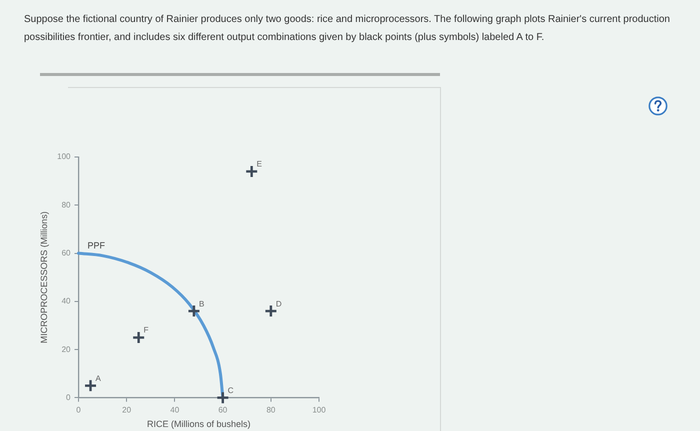  What do you see at coordinates (99, 378) in the screenshot?
I see `annotation: A` at bounding box center [99, 378].